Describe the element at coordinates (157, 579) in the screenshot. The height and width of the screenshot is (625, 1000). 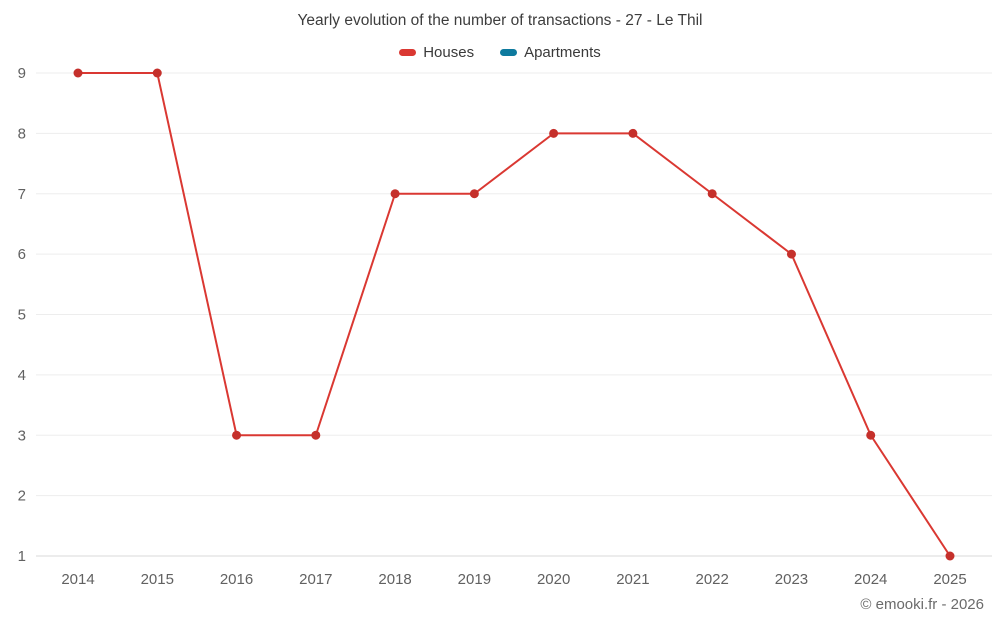
I see `x-tick-label: 2015` at that location.